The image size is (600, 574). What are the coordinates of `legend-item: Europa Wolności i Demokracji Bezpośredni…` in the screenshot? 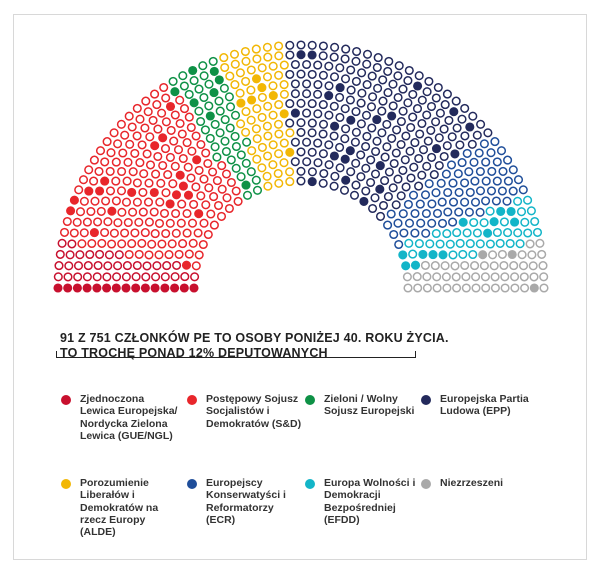 It's located at (362, 501).